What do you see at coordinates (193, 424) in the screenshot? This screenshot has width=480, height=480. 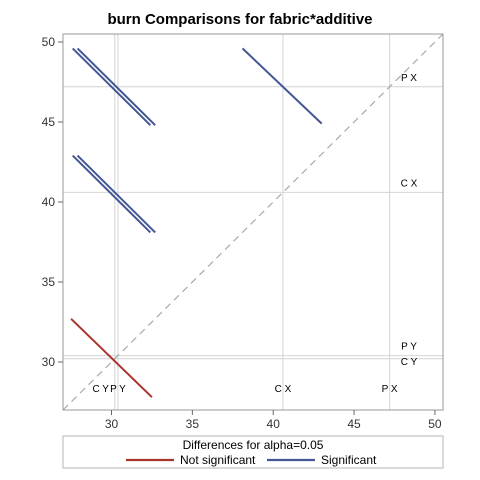 I see `x-tick-label: 35` at bounding box center [193, 424].